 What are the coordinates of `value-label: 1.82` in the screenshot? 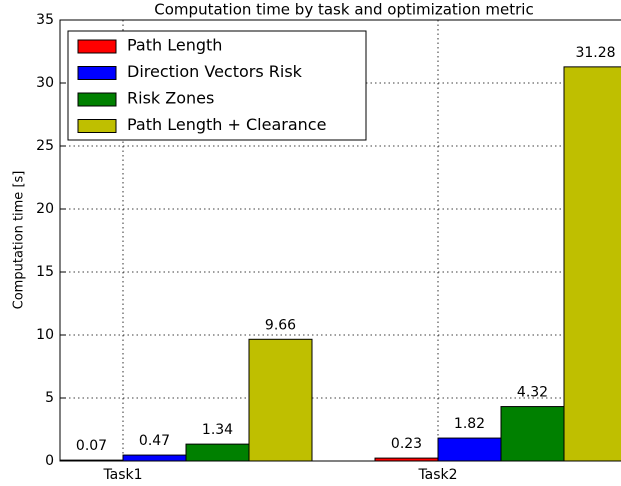 It's located at (469, 424).